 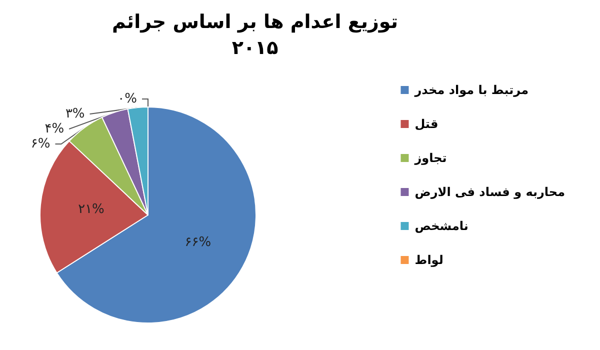 I want to click on legend-label: قتل, so click(x=426, y=124).